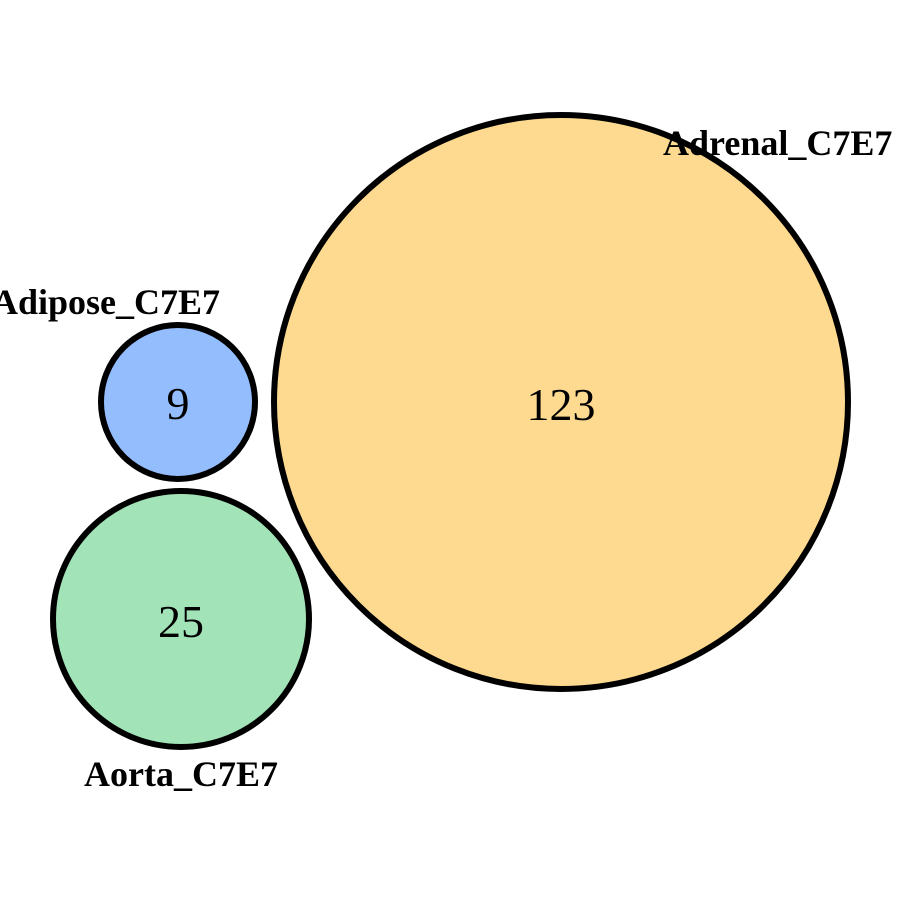 The width and height of the screenshot is (900, 900). I want to click on set-adipose: 9 Adipose_C7E7, so click(129, 382).